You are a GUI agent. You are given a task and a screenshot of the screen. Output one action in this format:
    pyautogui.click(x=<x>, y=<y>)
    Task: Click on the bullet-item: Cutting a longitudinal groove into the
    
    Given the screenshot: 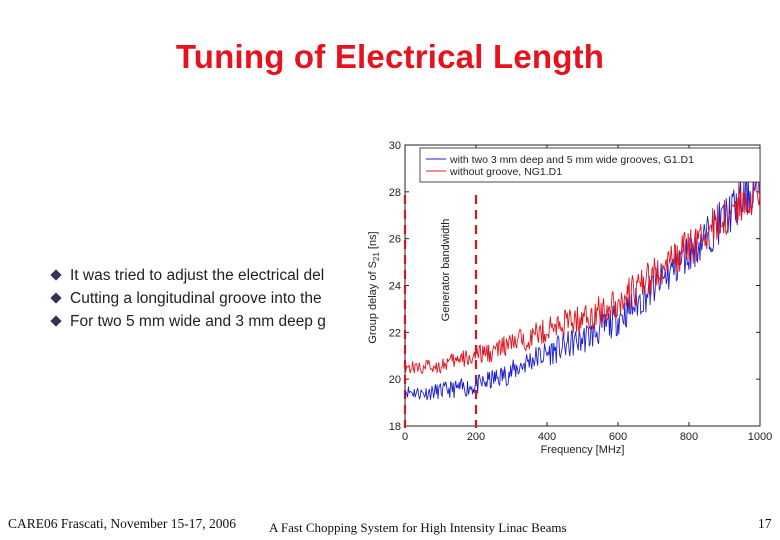 What is the action you would take?
    pyautogui.click(x=188, y=298)
    